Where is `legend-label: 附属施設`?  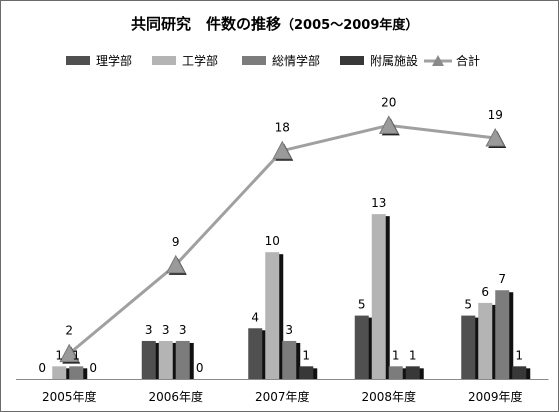 legend-label: 附属施設 is located at coordinates (394, 60).